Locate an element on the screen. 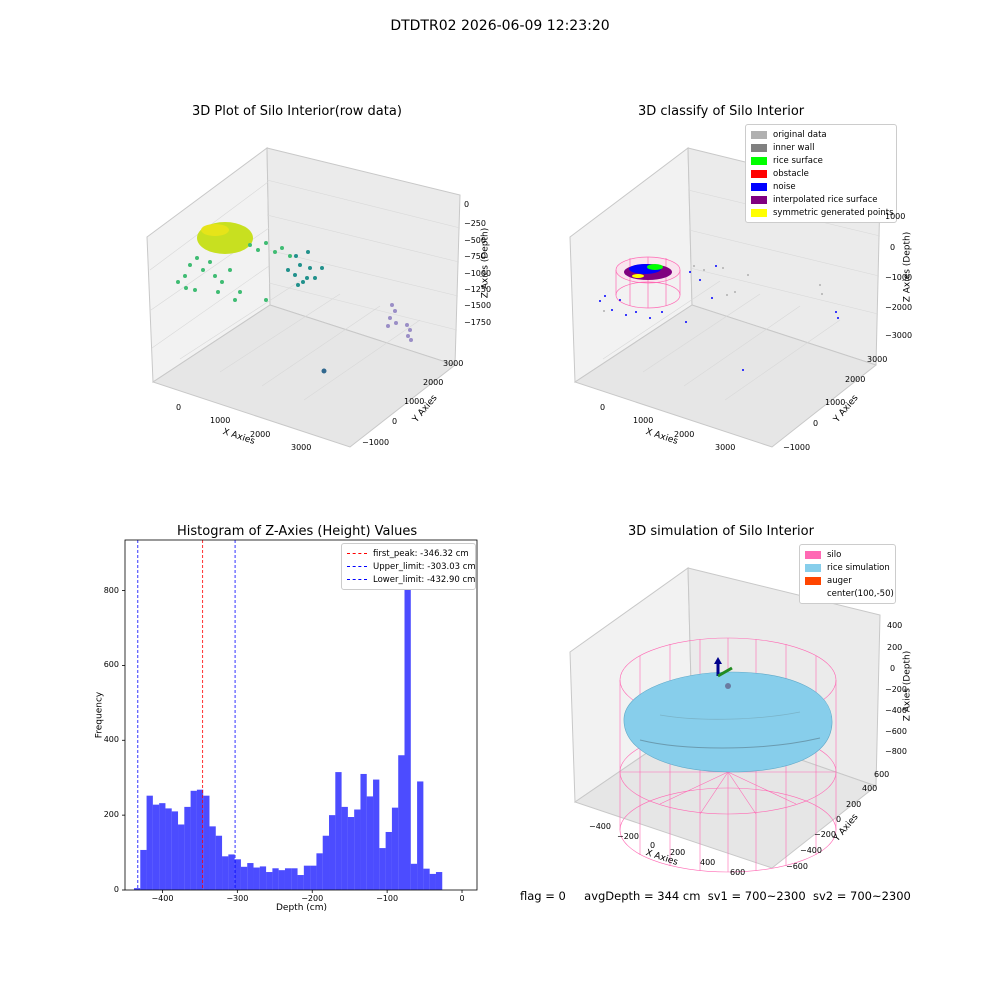  legend-label: noise is located at coordinates (784, 186).